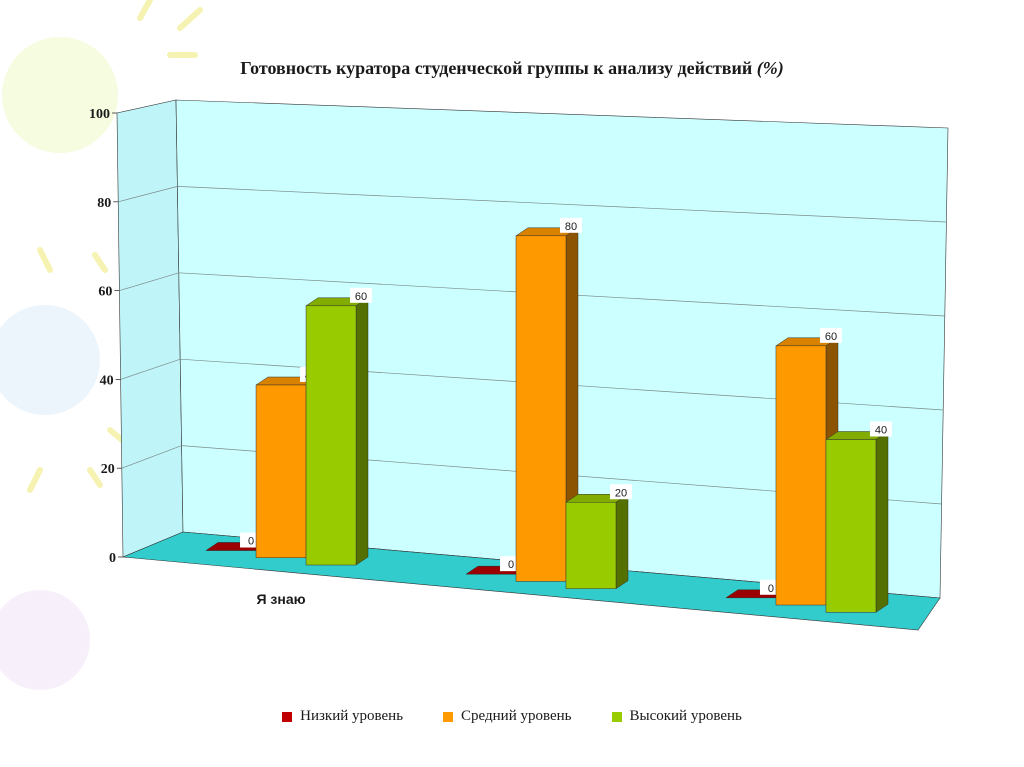  I want to click on data-label: 80, so click(571, 227).